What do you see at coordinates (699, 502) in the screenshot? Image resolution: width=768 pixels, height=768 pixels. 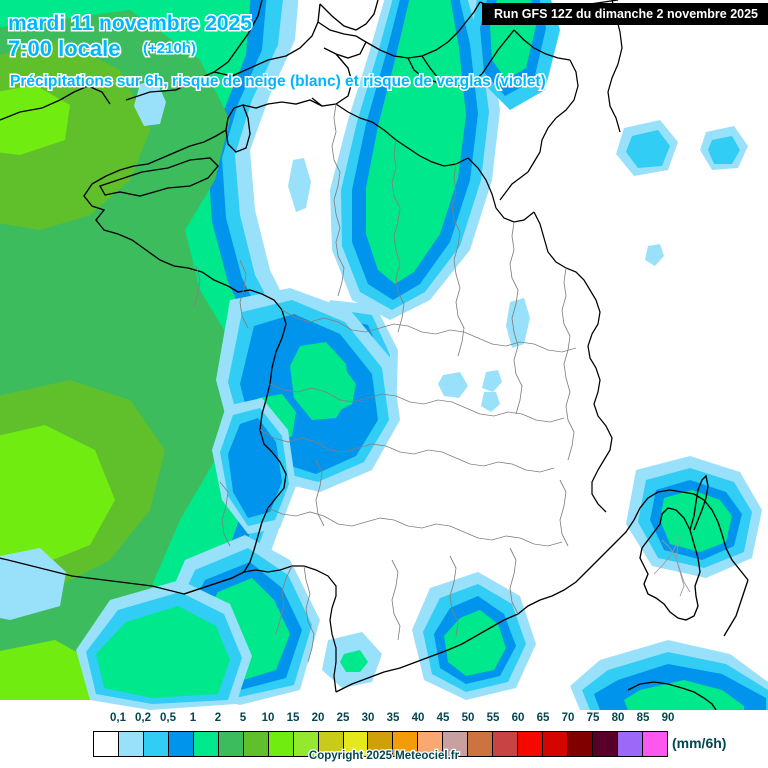 I see `coast-corsica-top` at bounding box center [699, 502].